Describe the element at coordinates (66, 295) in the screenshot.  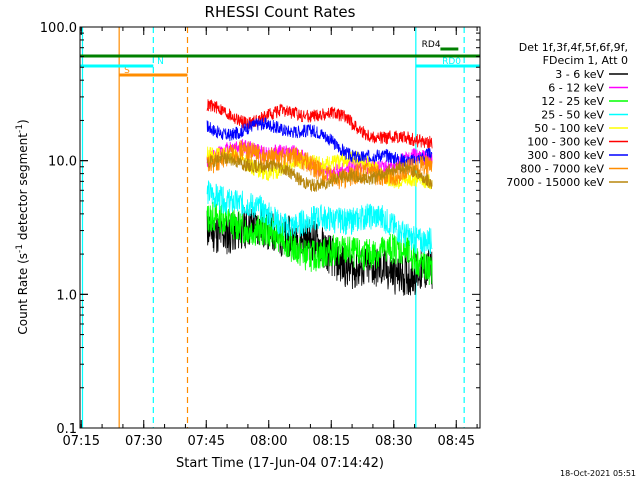
I see `y-tick-label: 1.0` at that location.